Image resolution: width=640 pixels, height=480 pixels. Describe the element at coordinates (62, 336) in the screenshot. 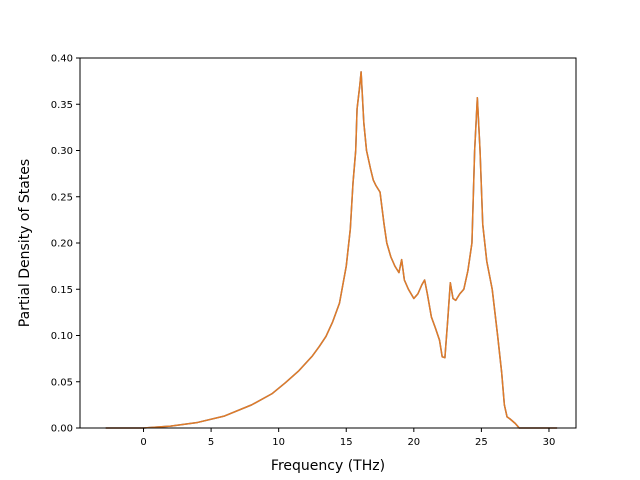

I see `y-tick-label: 0.10` at that location.